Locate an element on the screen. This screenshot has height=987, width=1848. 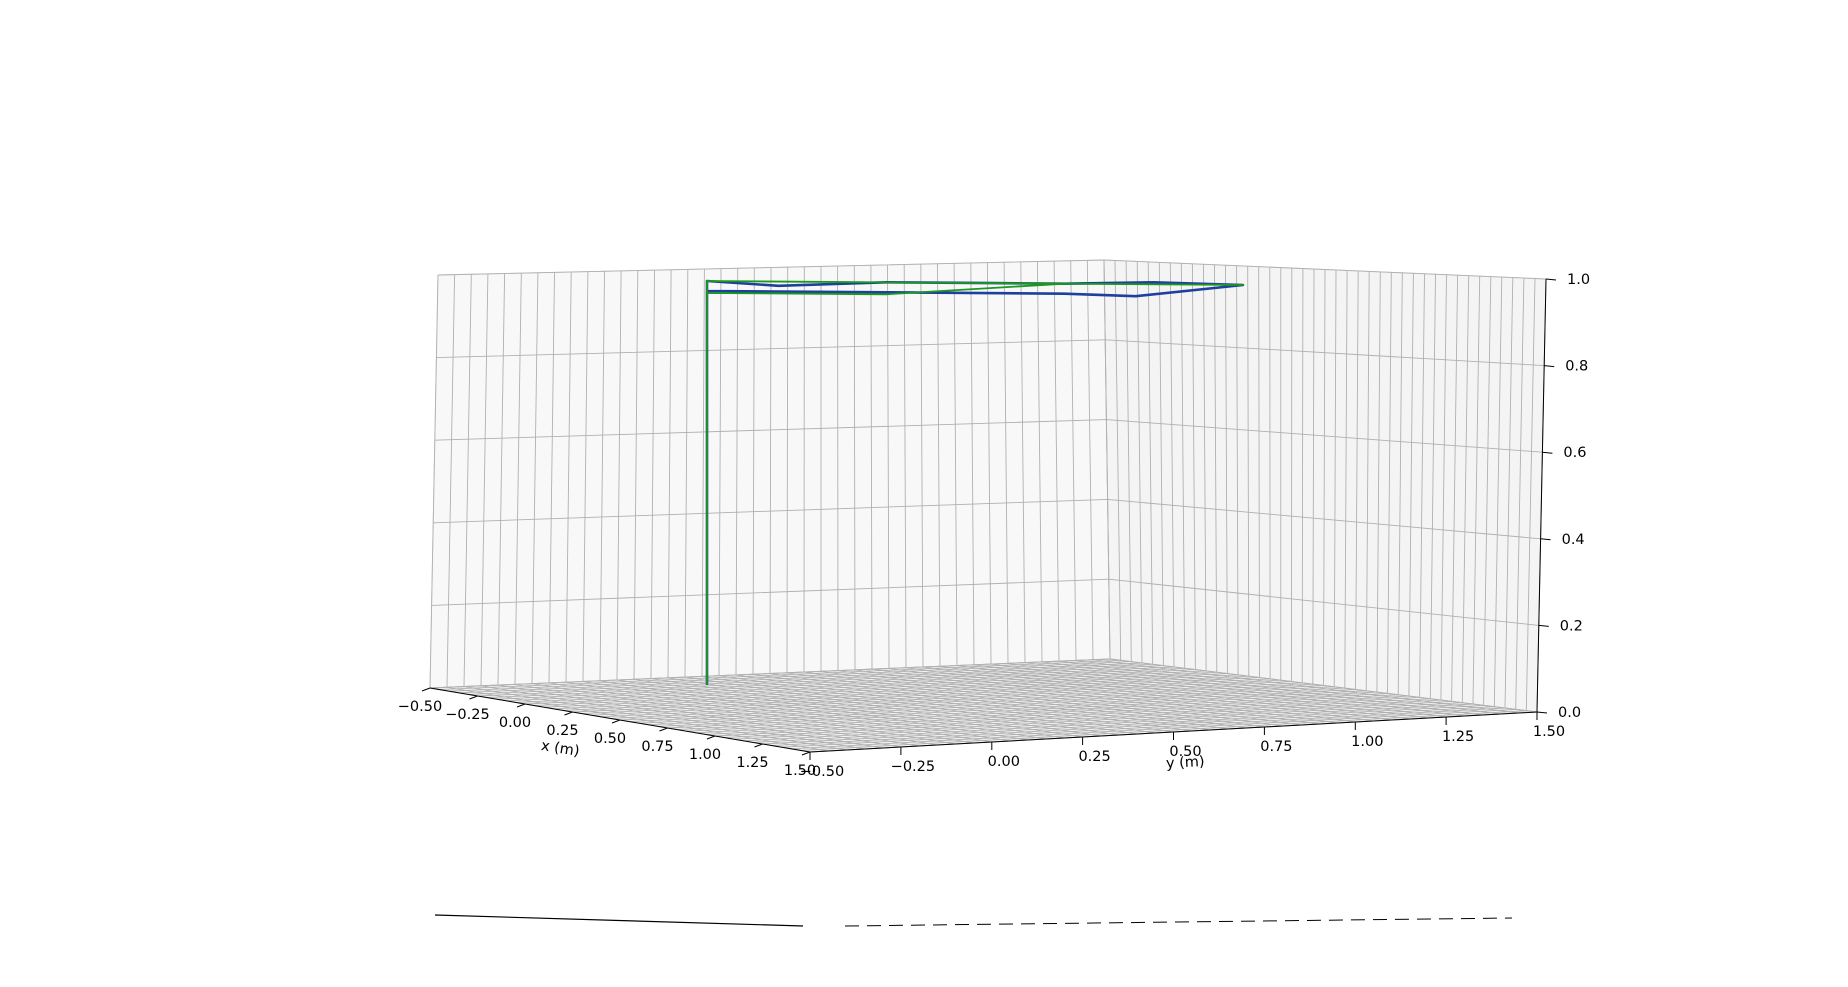
y-tick-label: 0.75 is located at coordinates (1276, 747).